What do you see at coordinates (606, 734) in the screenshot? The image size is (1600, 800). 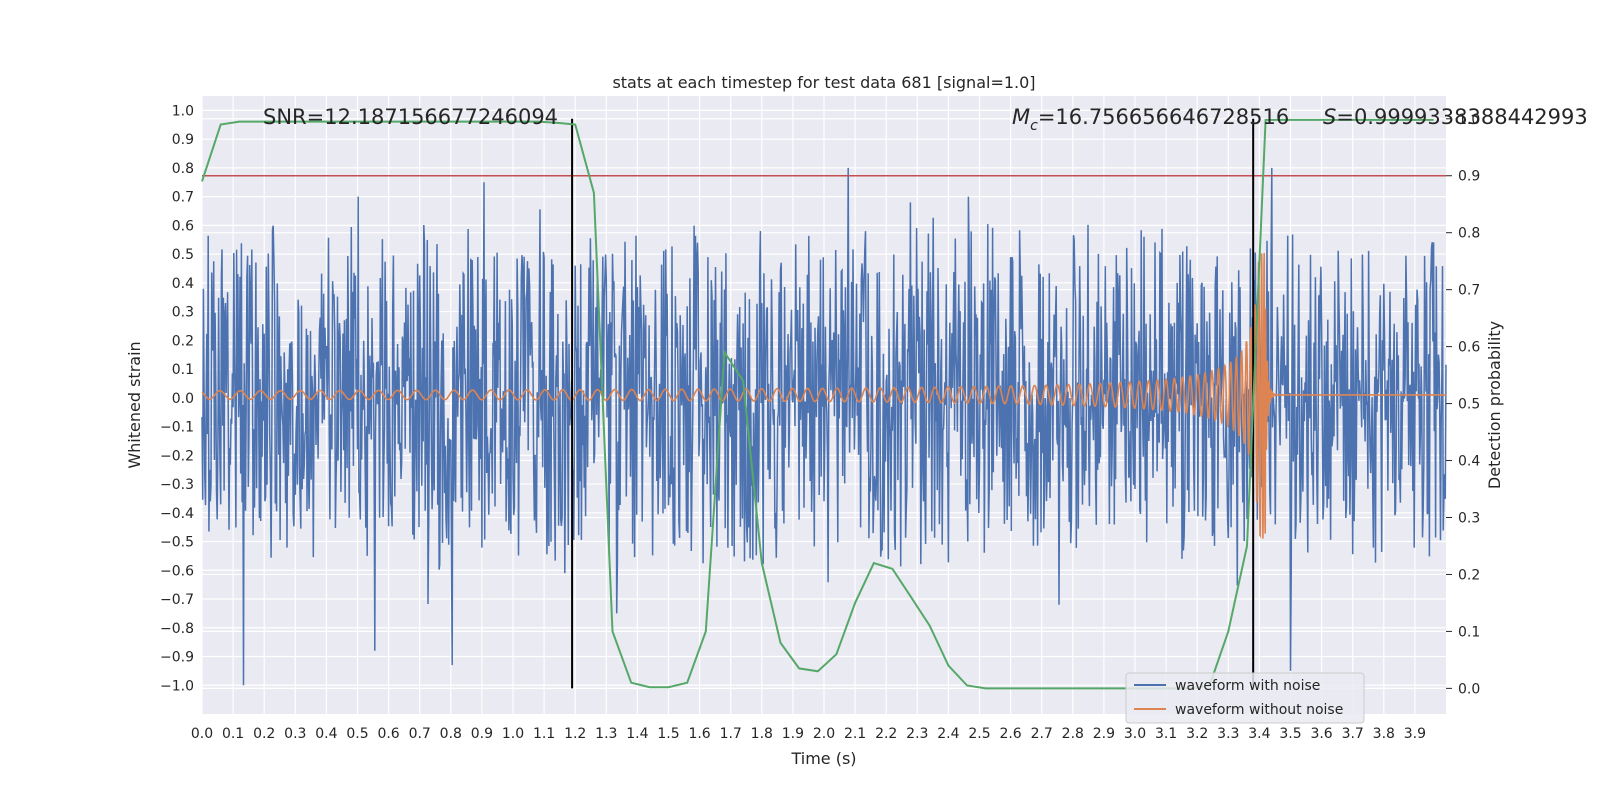 I see `x-tick-label: 1.3` at bounding box center [606, 734].